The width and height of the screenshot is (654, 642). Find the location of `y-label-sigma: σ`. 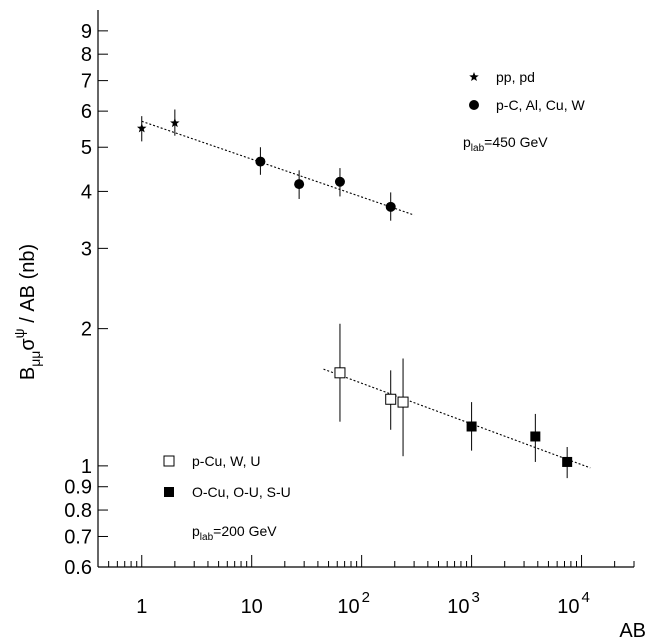

y-label-sigma: σ is located at coordinates (28, 344).